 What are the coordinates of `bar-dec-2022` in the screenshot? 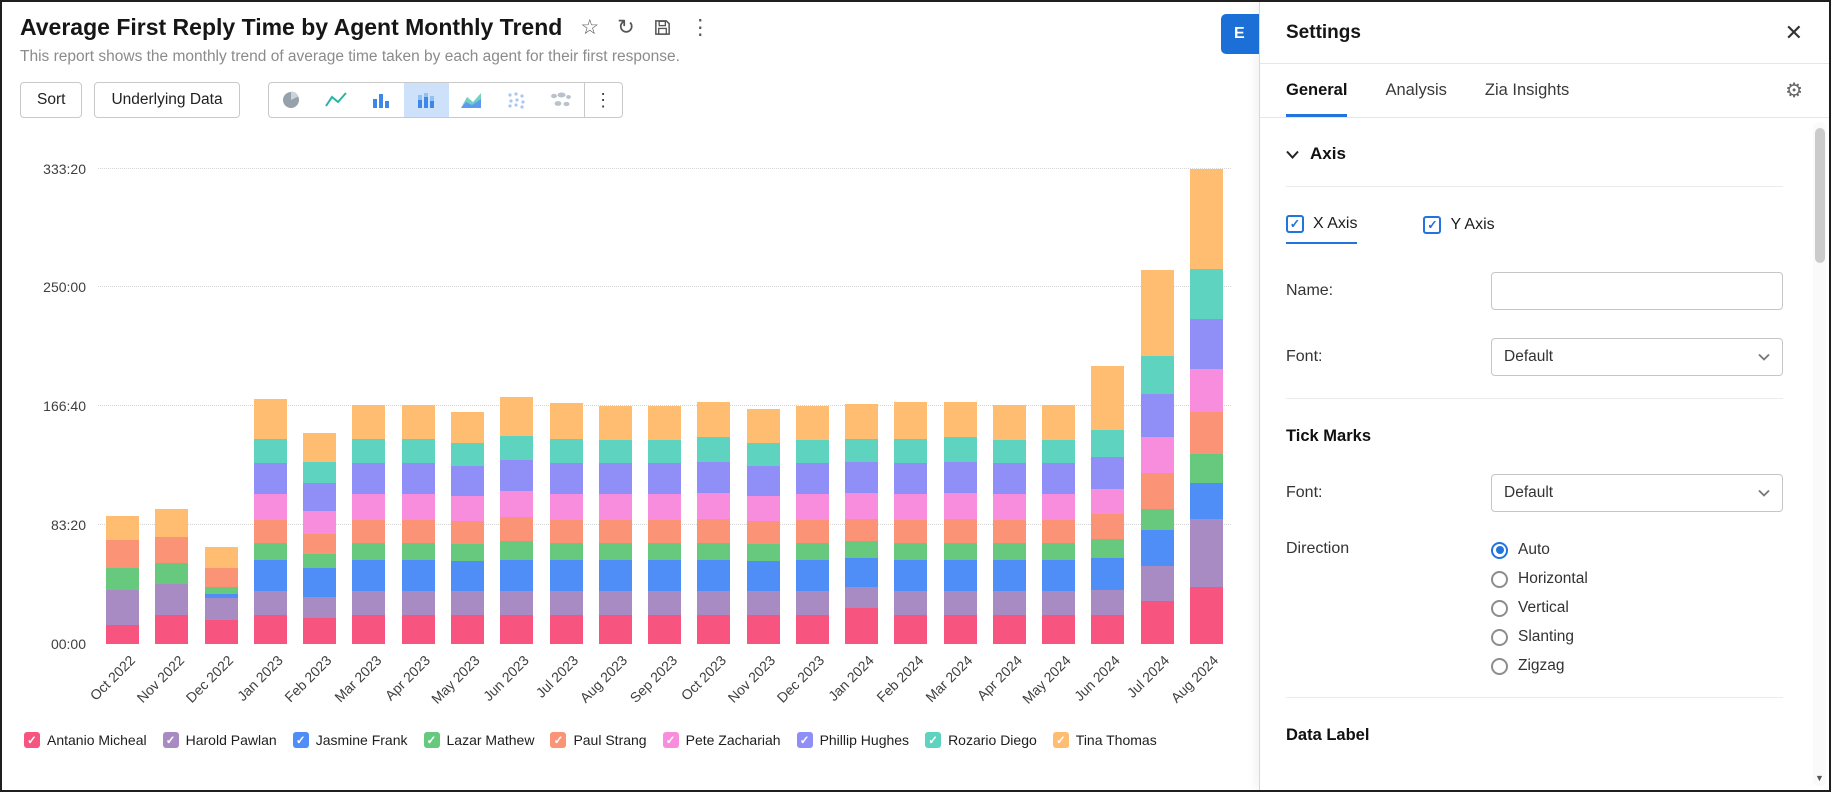 It's located at (221, 398).